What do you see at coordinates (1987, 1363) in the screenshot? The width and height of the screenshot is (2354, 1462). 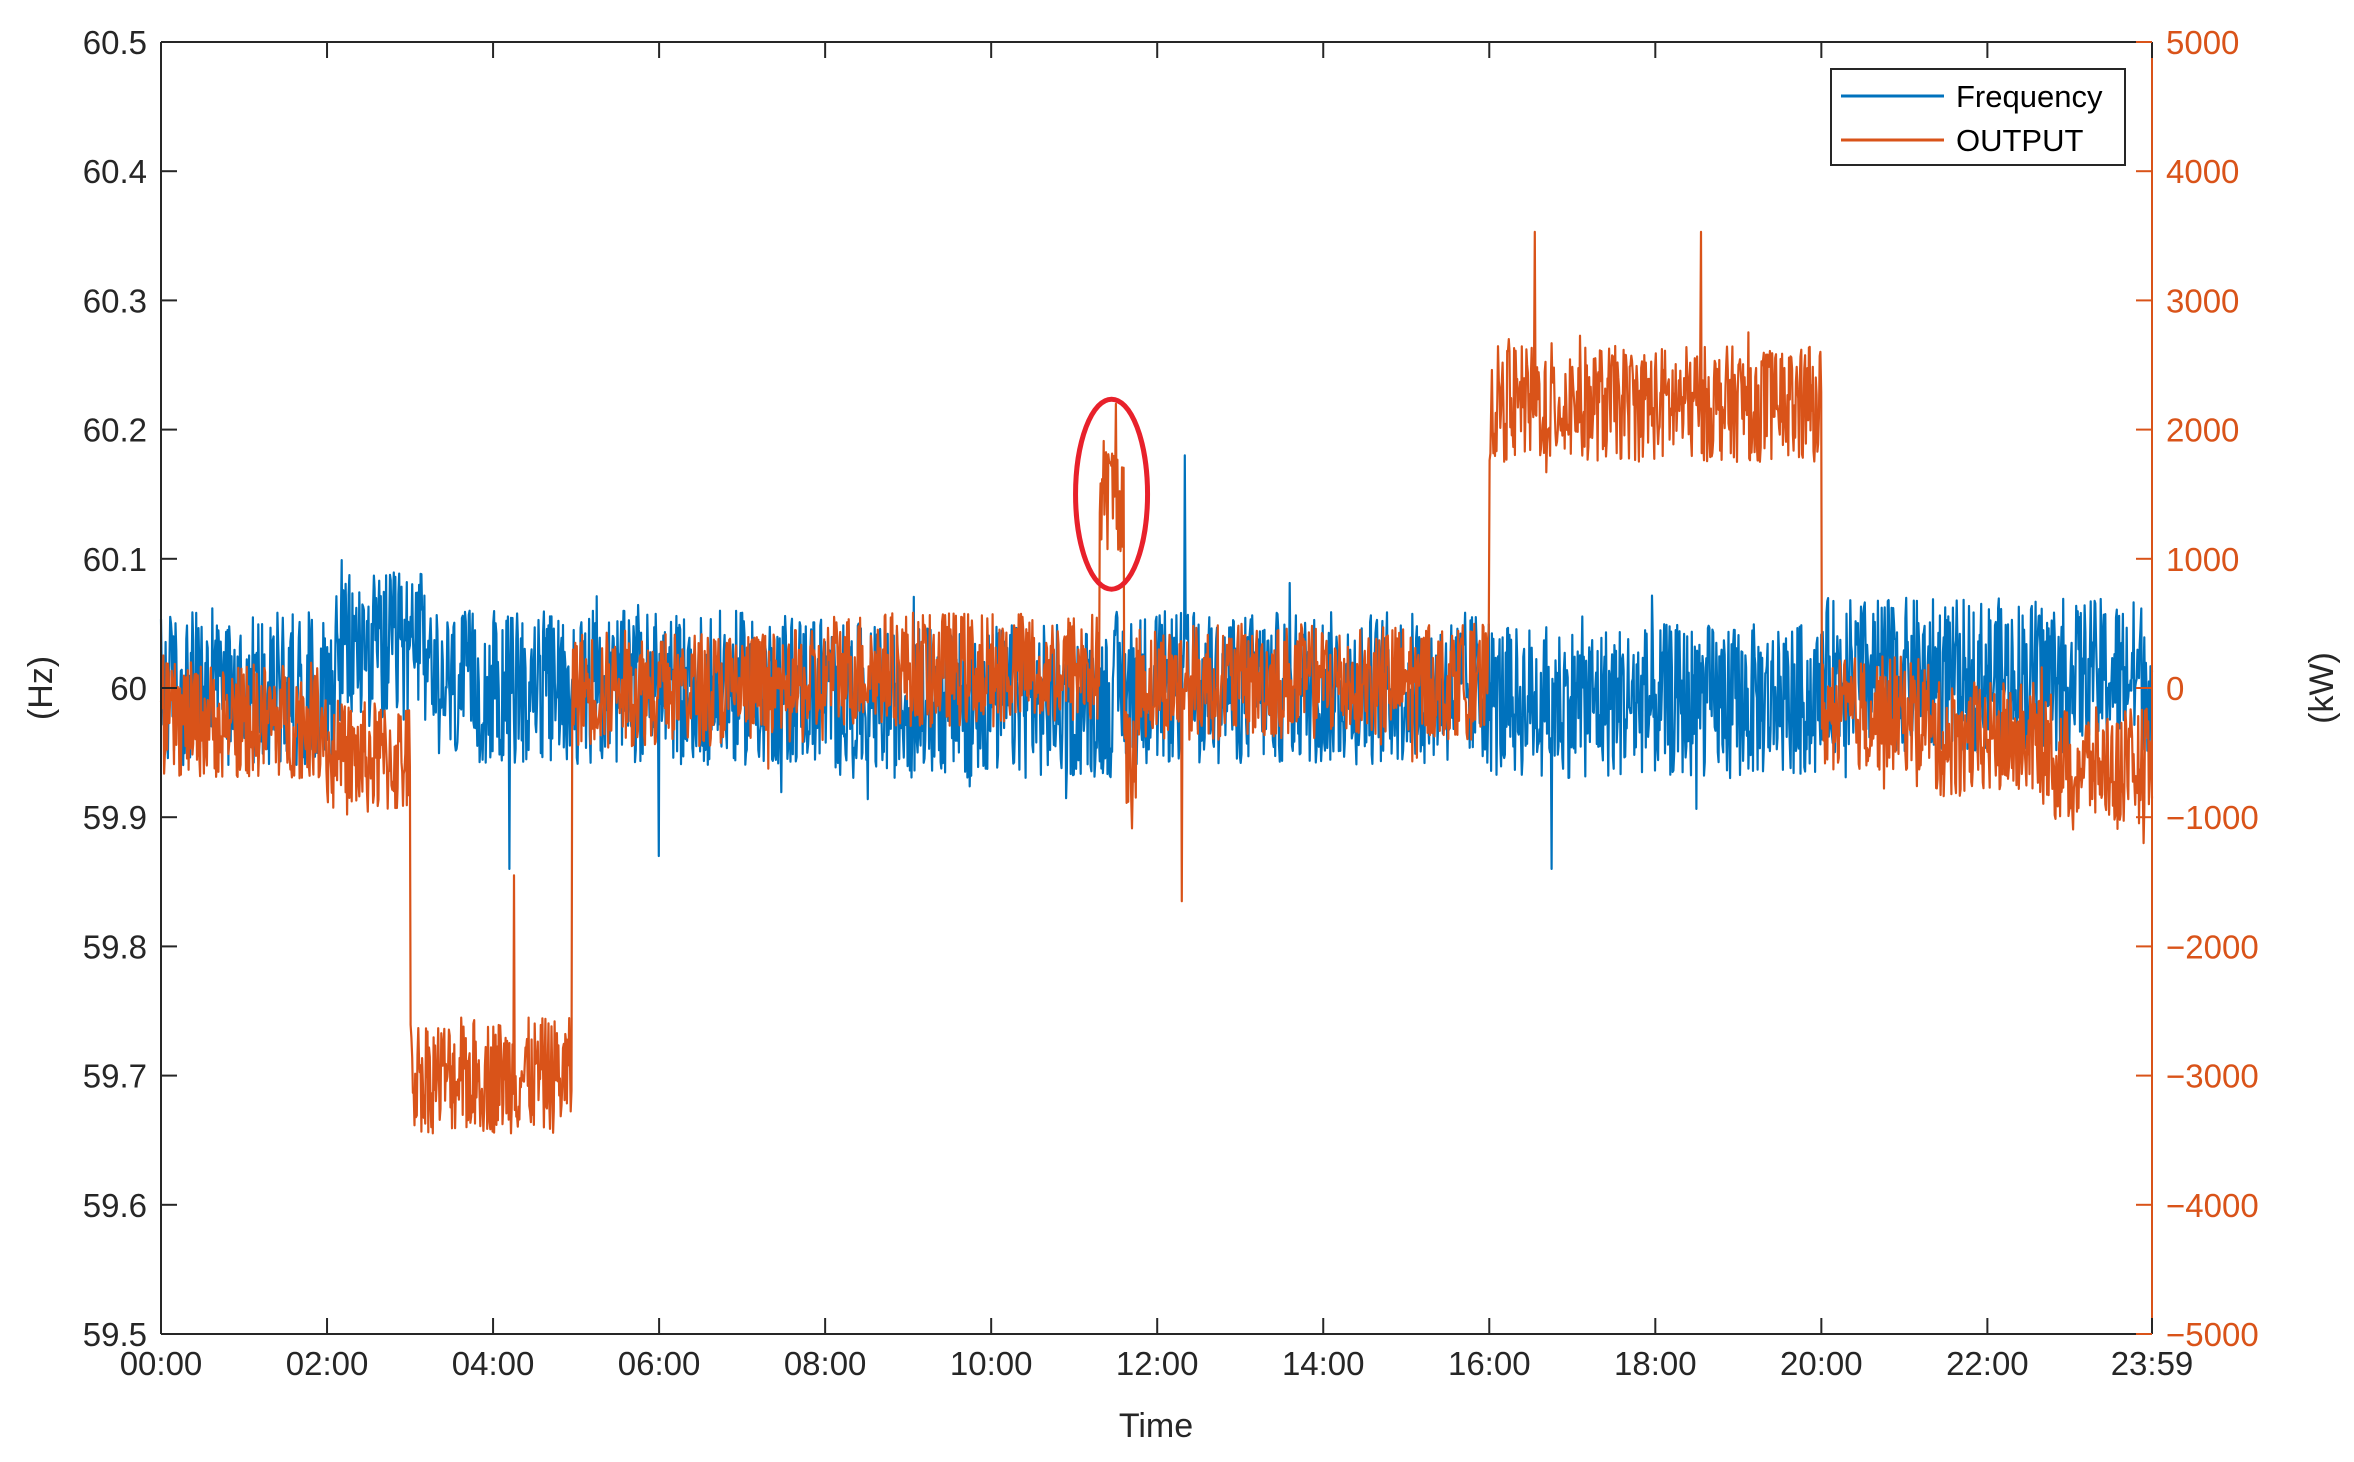 I see `x-tick-label: 22:00` at bounding box center [1987, 1363].